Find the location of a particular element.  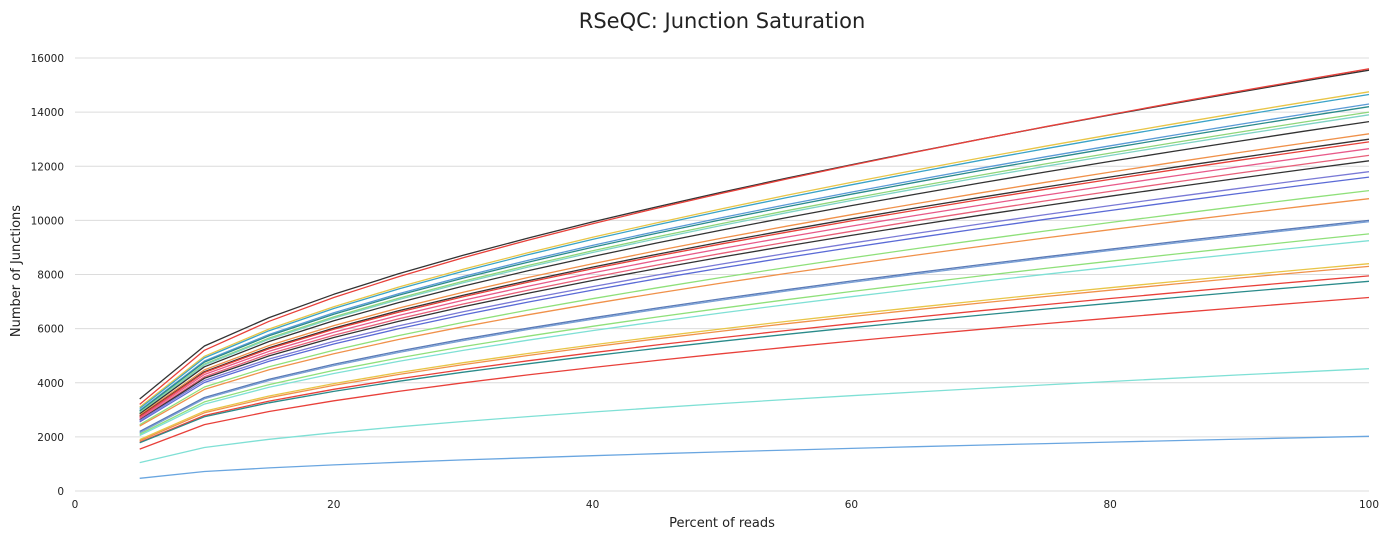

y-tick-label: 12000 is located at coordinates (47, 167).